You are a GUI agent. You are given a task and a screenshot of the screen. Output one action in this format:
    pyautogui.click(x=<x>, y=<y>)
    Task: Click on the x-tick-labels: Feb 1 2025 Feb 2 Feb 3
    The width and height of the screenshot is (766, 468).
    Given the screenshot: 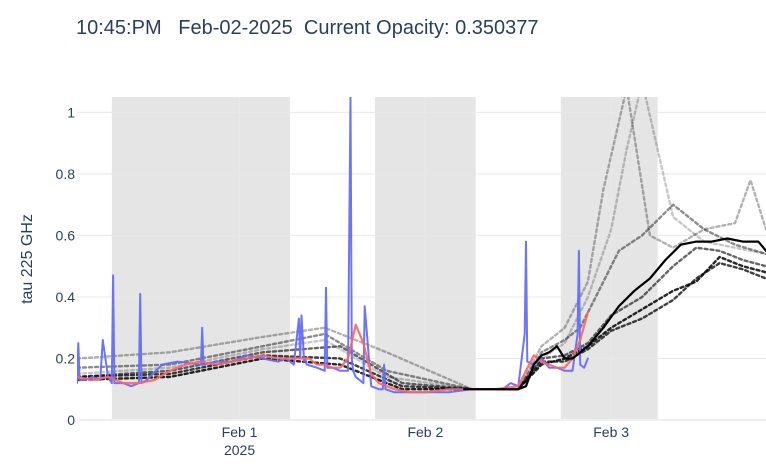 What is the action you would take?
    pyautogui.click(x=426, y=441)
    